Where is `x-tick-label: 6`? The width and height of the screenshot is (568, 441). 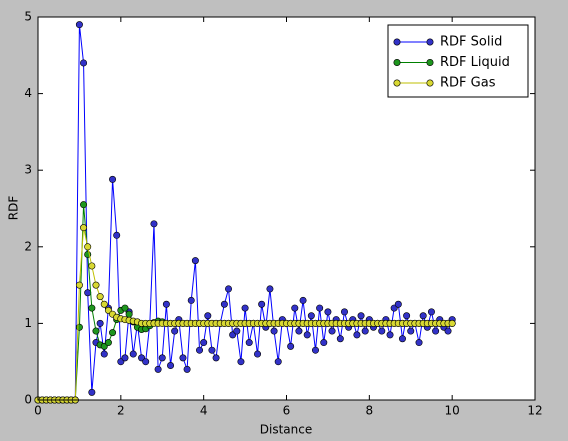
x-tick-label: 6 is located at coordinates (287, 411).